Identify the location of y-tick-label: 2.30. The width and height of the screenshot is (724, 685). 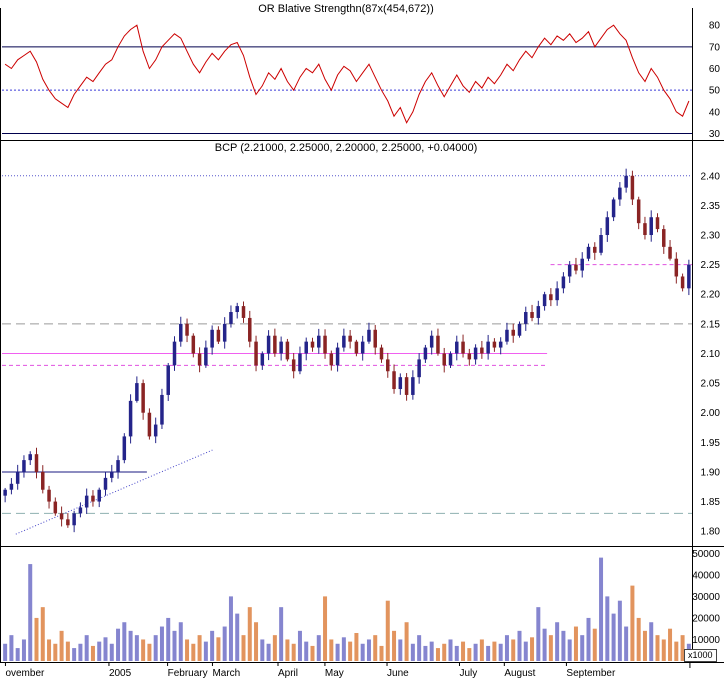
(711, 236).